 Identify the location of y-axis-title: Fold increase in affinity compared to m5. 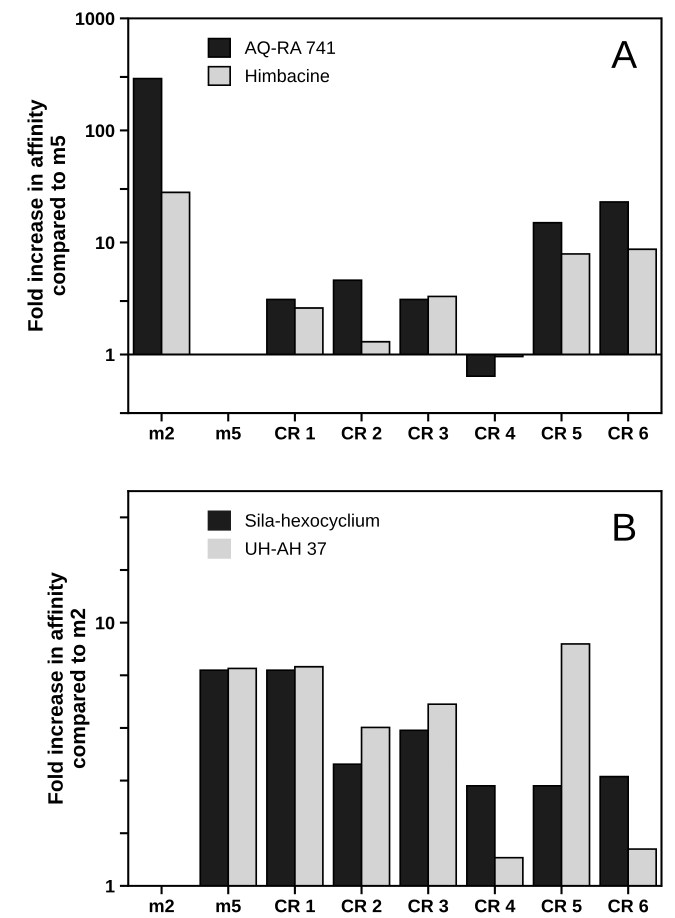
(48, 215).